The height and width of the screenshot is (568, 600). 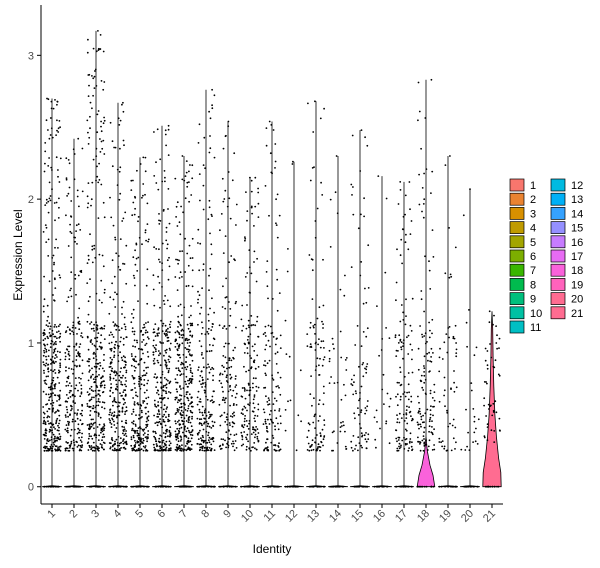 I want to click on x-tick-label-16: 16, so click(x=379, y=516).